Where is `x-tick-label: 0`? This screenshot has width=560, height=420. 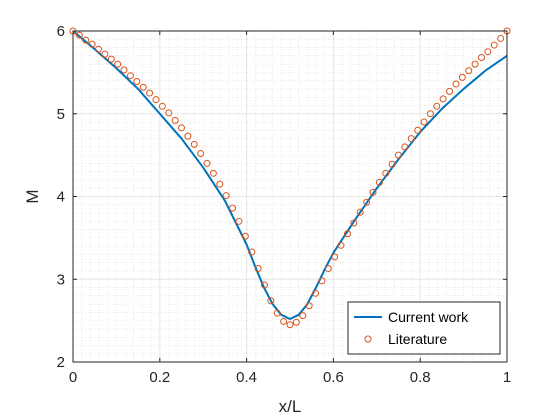 x-tick-label: 0 is located at coordinates (73, 377).